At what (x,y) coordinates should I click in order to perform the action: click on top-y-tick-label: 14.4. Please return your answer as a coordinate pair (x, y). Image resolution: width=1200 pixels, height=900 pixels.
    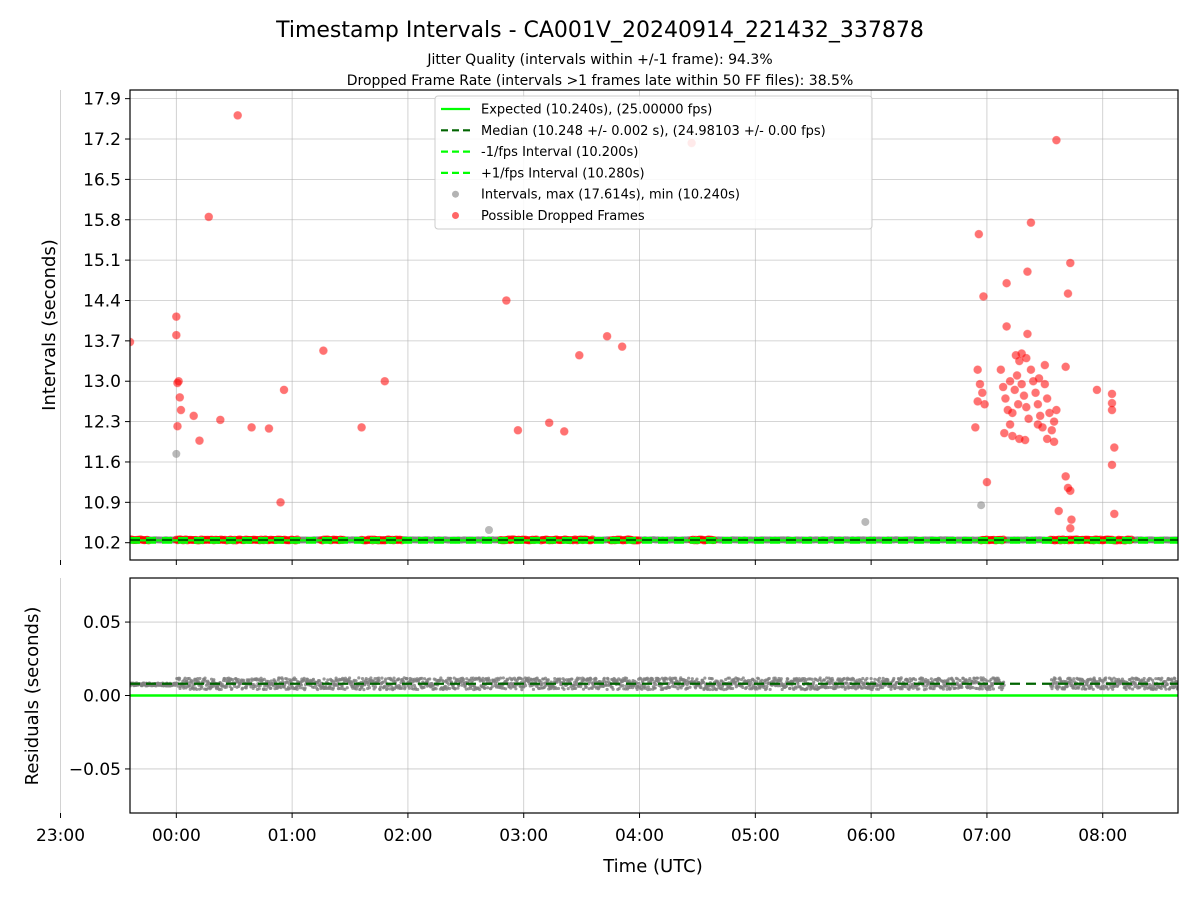
    Looking at the image, I should click on (102, 301).